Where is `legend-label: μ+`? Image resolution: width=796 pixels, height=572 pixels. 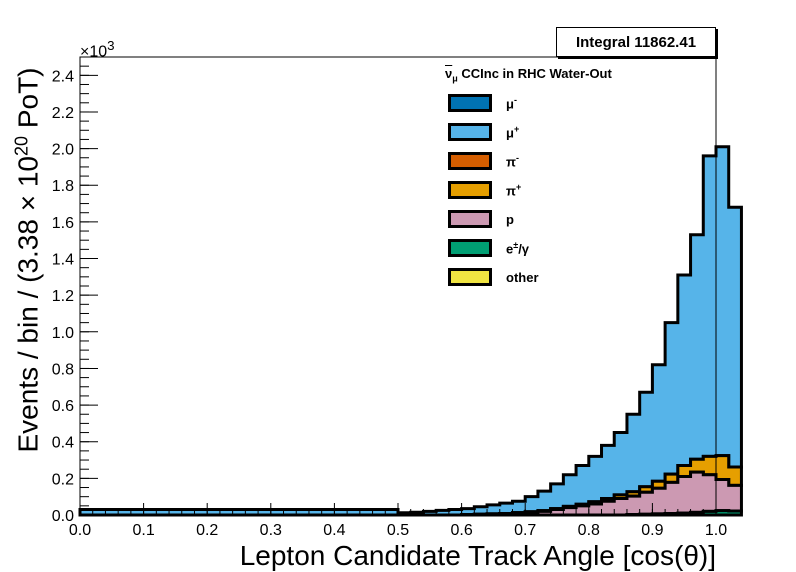 legend-label: μ+ is located at coordinates (513, 132).